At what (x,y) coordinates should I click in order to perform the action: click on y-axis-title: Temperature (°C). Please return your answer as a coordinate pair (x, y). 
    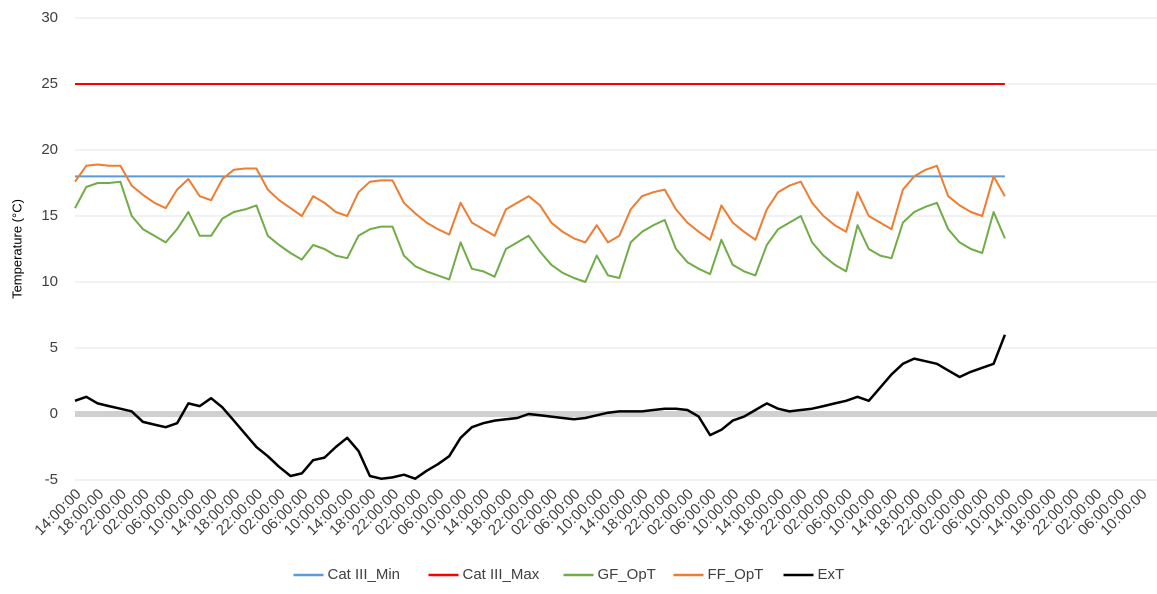
    Looking at the image, I should click on (16, 249).